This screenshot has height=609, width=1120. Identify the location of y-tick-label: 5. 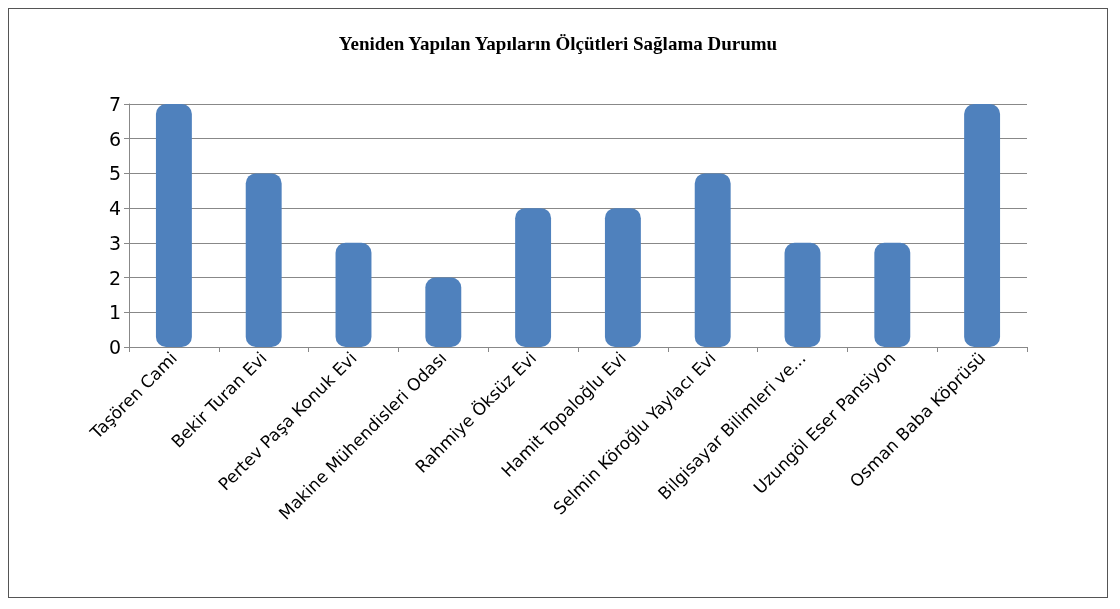
(114, 173).